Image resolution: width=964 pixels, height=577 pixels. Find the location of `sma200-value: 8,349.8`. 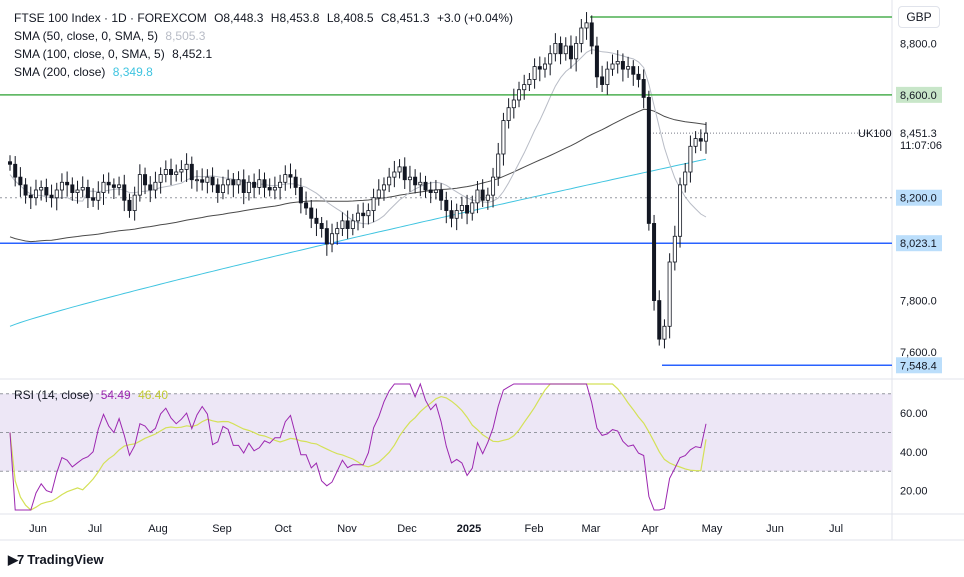

sma200-value: 8,349.8 is located at coordinates (132, 72).